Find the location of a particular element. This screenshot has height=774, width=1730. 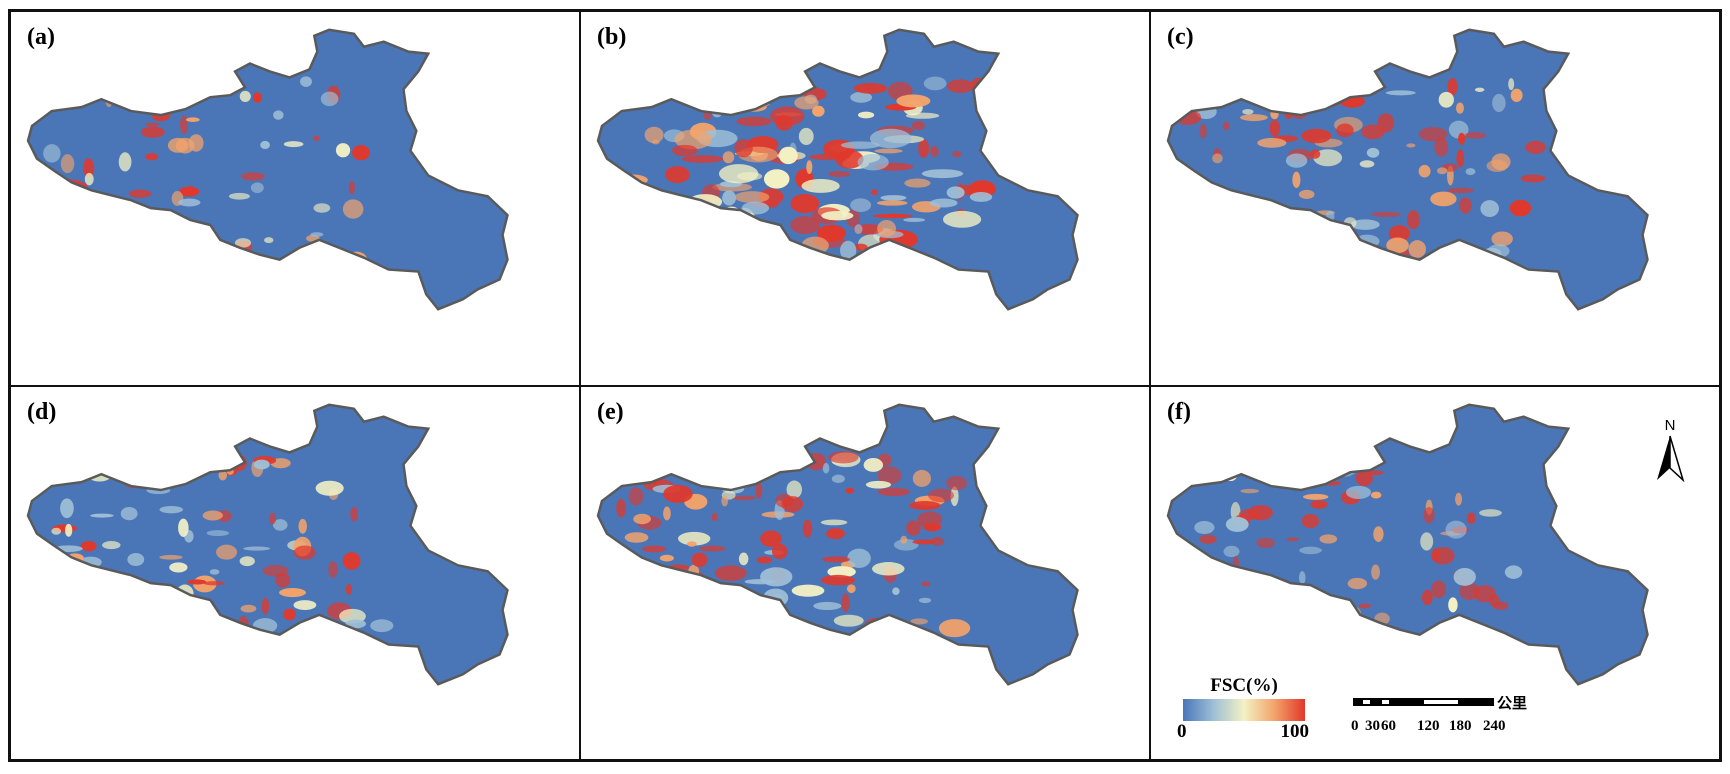

fsc-legend: FSC(%) 0 100 is located at coordinates (1243, 709).